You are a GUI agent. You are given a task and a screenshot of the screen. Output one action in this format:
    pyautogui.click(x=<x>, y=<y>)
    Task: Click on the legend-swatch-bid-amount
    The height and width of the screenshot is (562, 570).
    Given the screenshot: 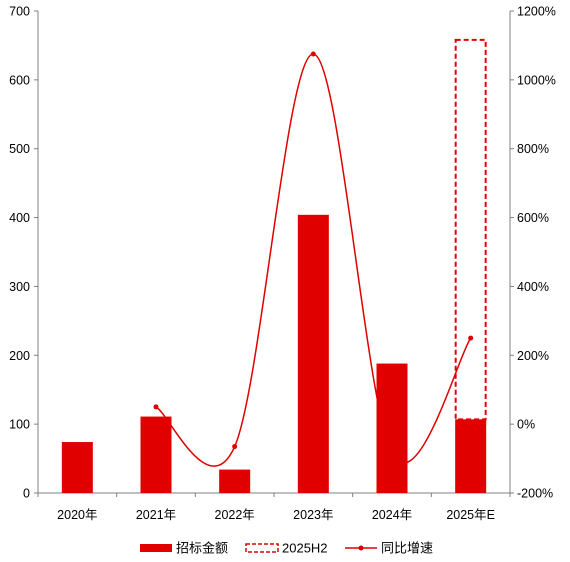 What is the action you would take?
    pyautogui.click(x=156, y=548)
    